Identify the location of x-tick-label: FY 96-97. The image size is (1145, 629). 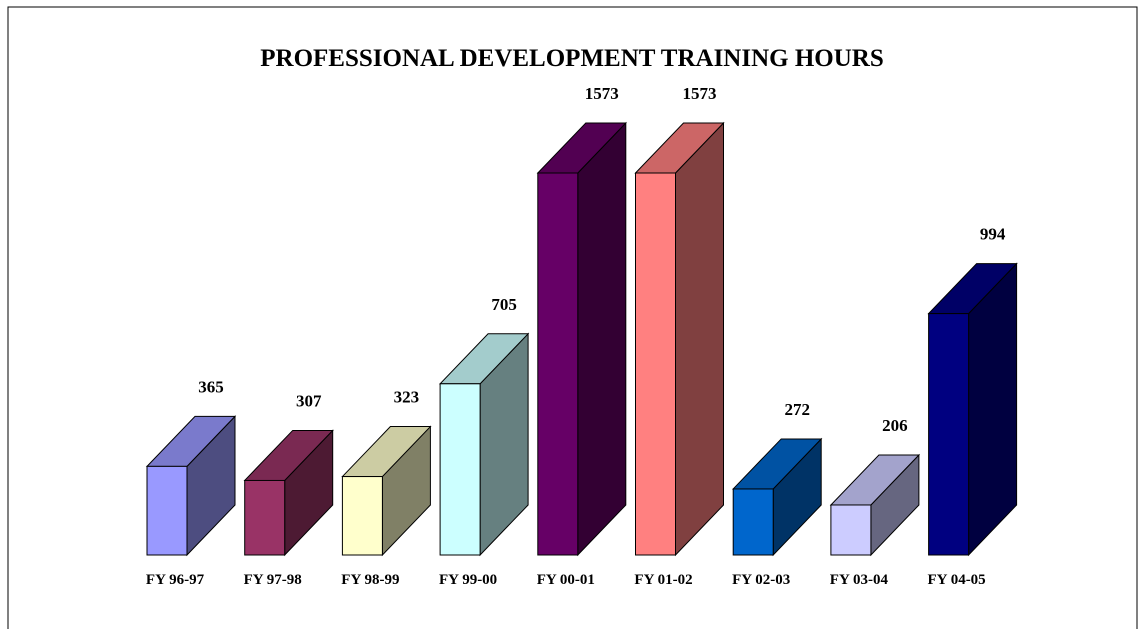
(175, 580).